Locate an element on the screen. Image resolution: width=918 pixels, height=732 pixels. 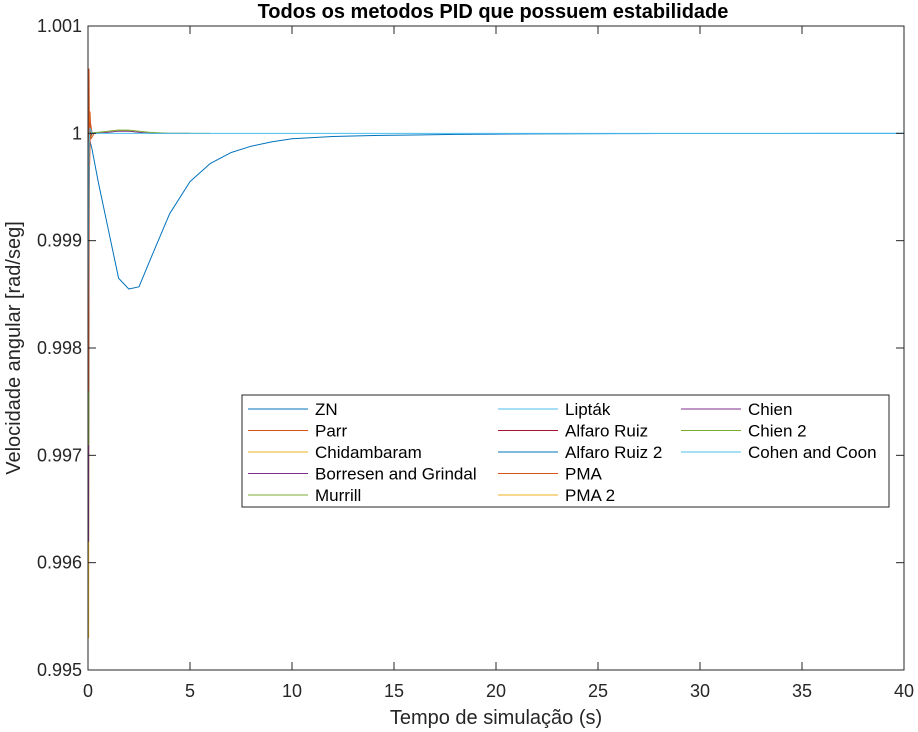
y-axis-label: Velocidade angular [rad/seg] is located at coordinates (14, 348).